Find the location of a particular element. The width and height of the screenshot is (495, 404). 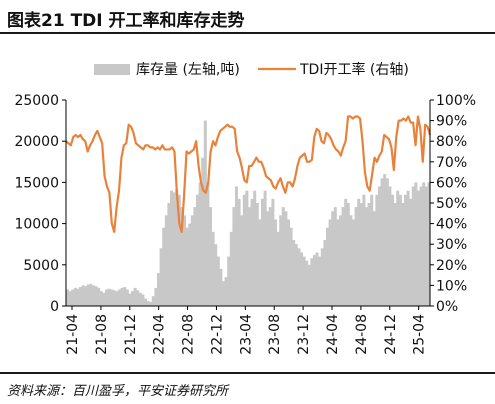

left-y-tick-label: 0 is located at coordinates (54, 307).